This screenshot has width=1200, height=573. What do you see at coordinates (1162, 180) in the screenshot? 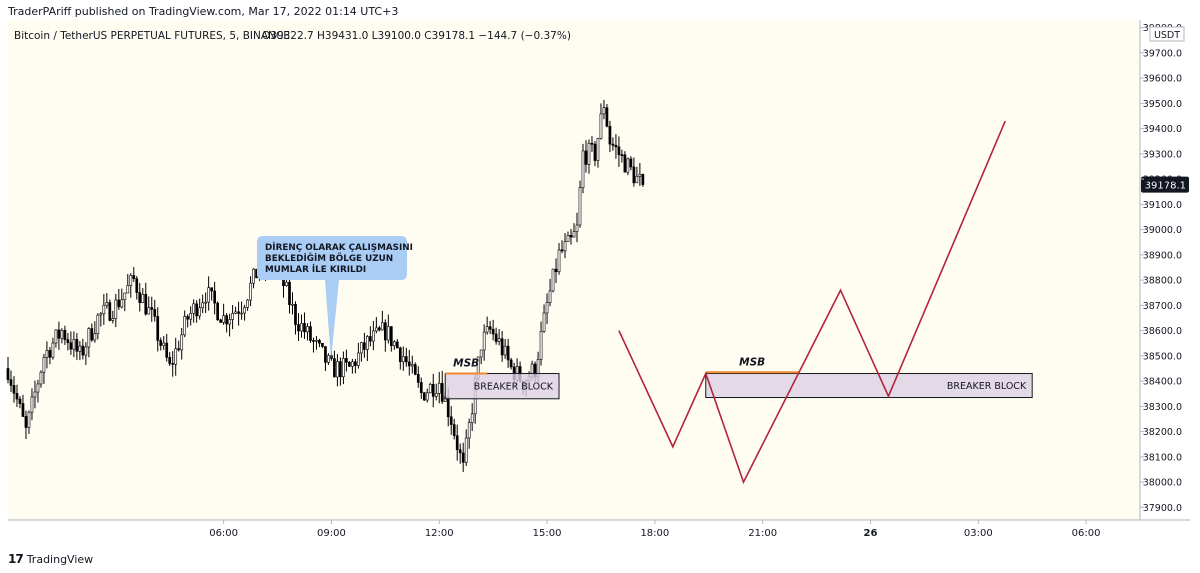
I see `y-tick-label: 39200.0` at bounding box center [1162, 180].